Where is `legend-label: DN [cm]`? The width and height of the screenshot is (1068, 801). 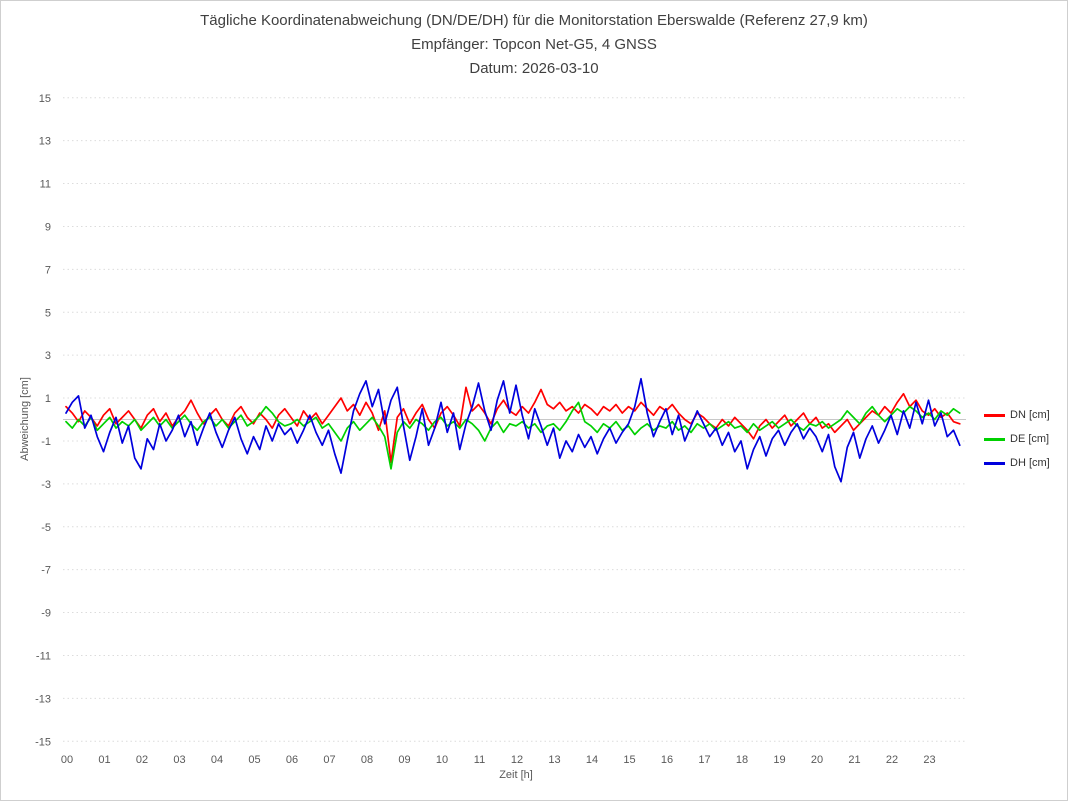
legend-label: DN [cm] is located at coordinates (1030, 415).